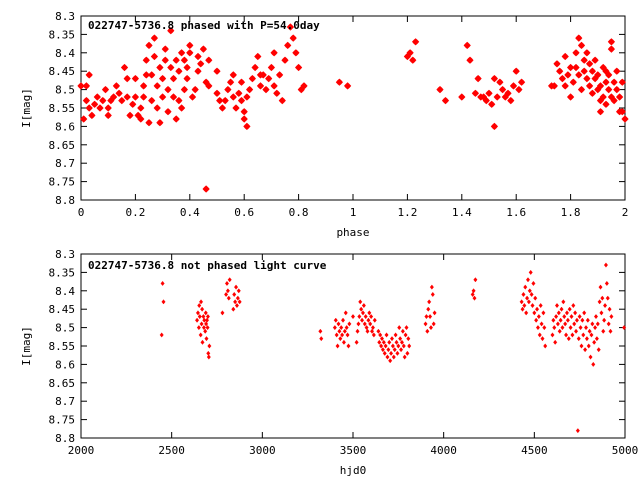 This screenshot has width=640, height=480. What do you see at coordinates (62, 346) in the screenshot?
I see `unphased-ytick-label: 8.55` at bounding box center [62, 346].